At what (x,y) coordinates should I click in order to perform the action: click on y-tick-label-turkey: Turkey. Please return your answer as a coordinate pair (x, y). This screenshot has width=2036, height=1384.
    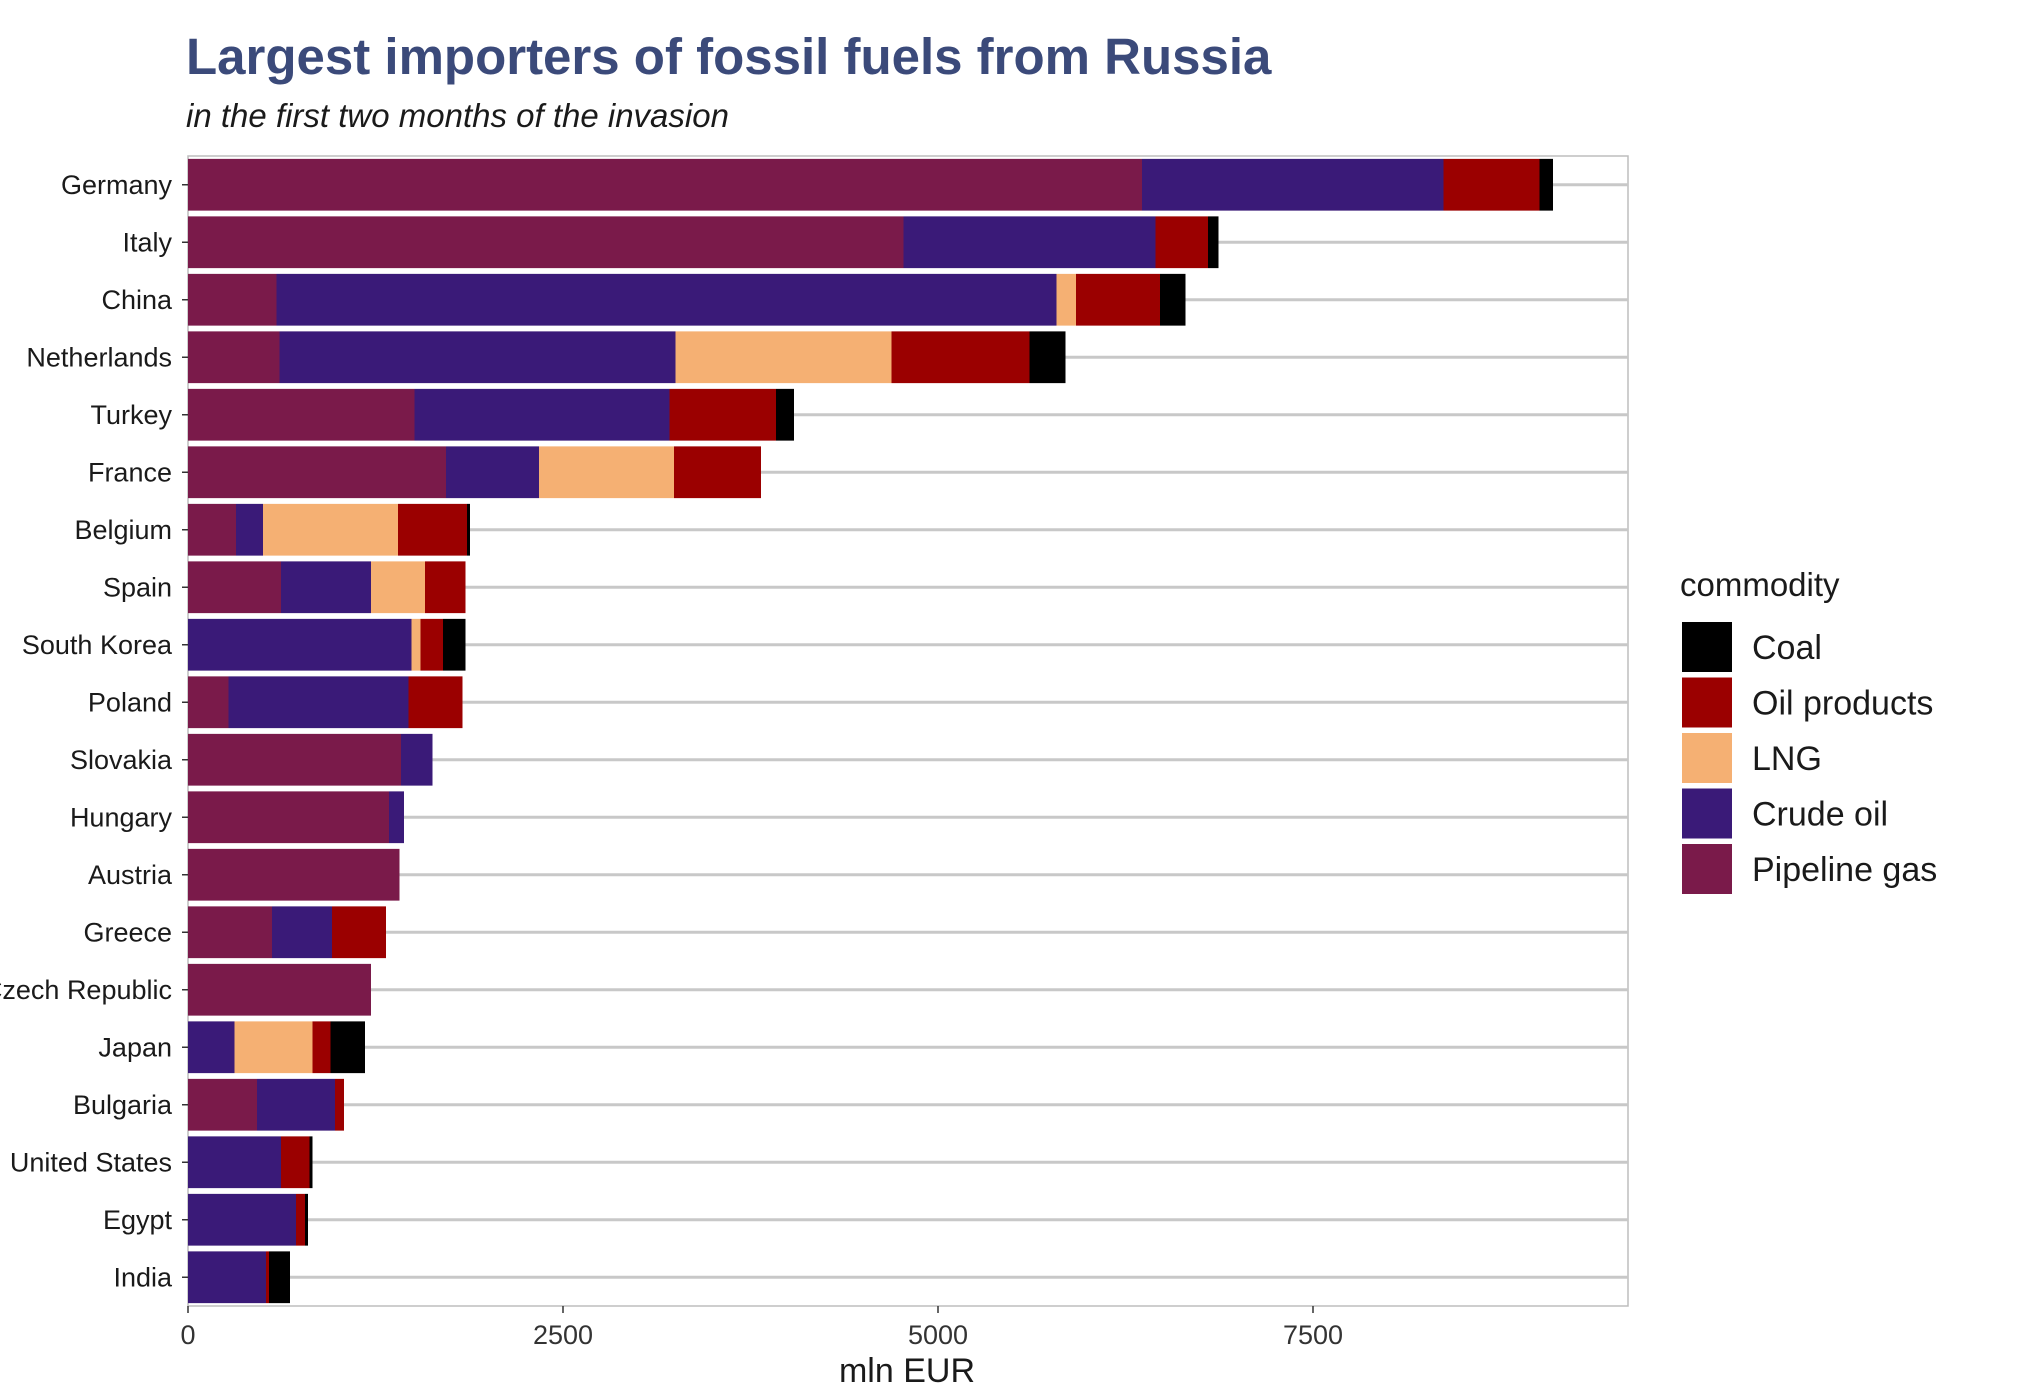
    Looking at the image, I should click on (131, 415).